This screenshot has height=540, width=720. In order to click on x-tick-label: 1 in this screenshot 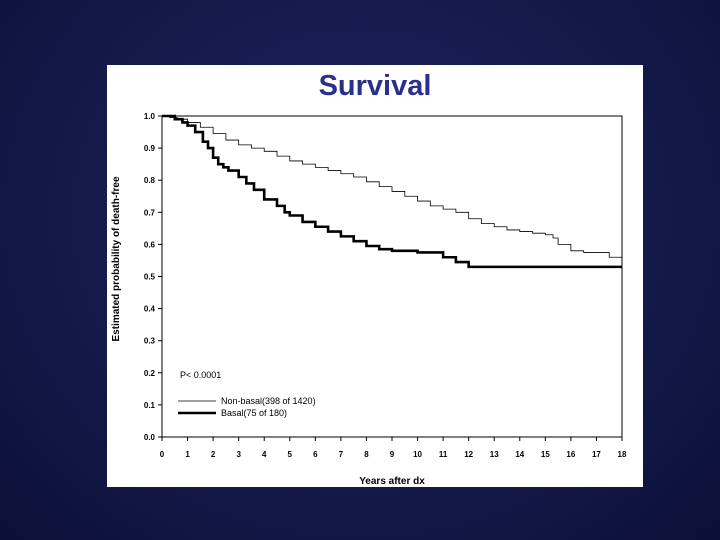, I will do `click(187, 454)`.